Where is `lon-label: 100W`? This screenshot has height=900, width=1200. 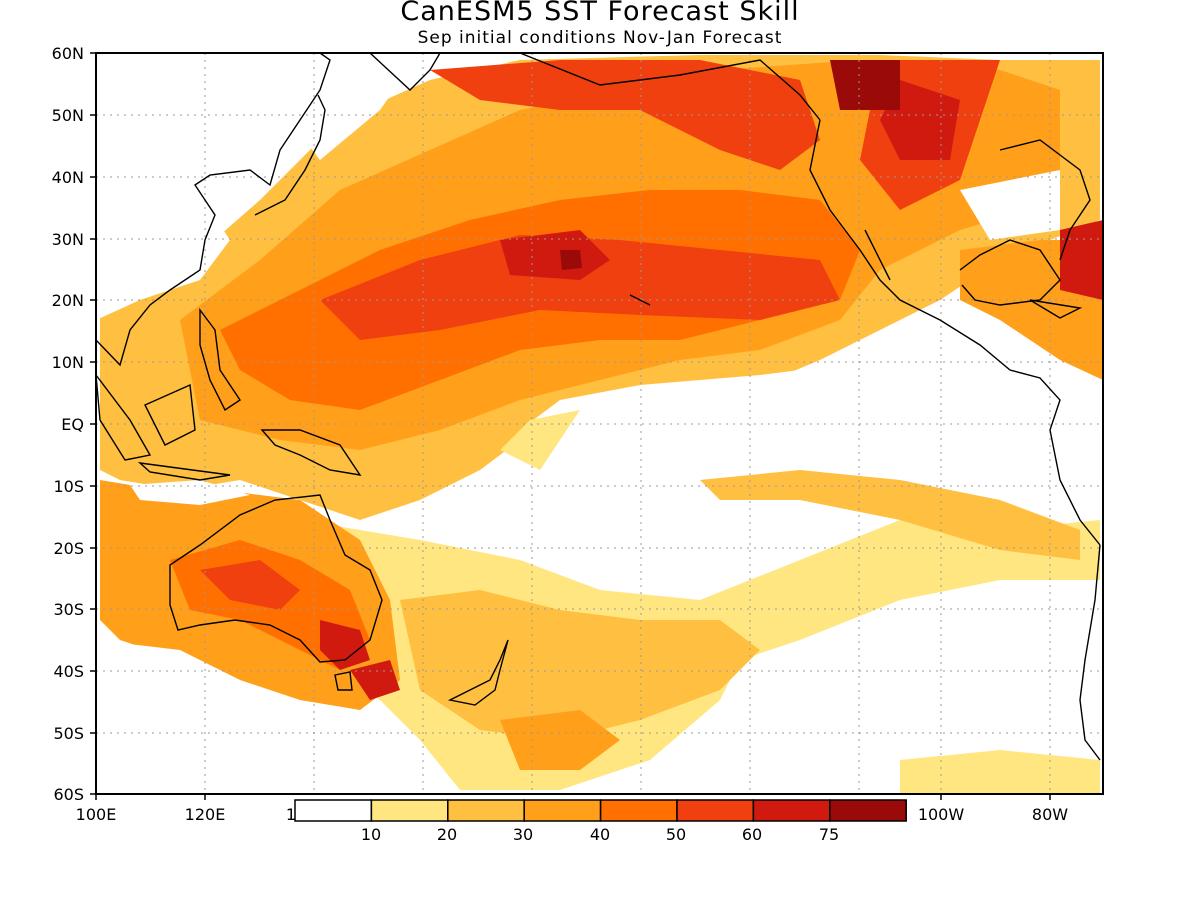 lon-label: 100W is located at coordinates (941, 814).